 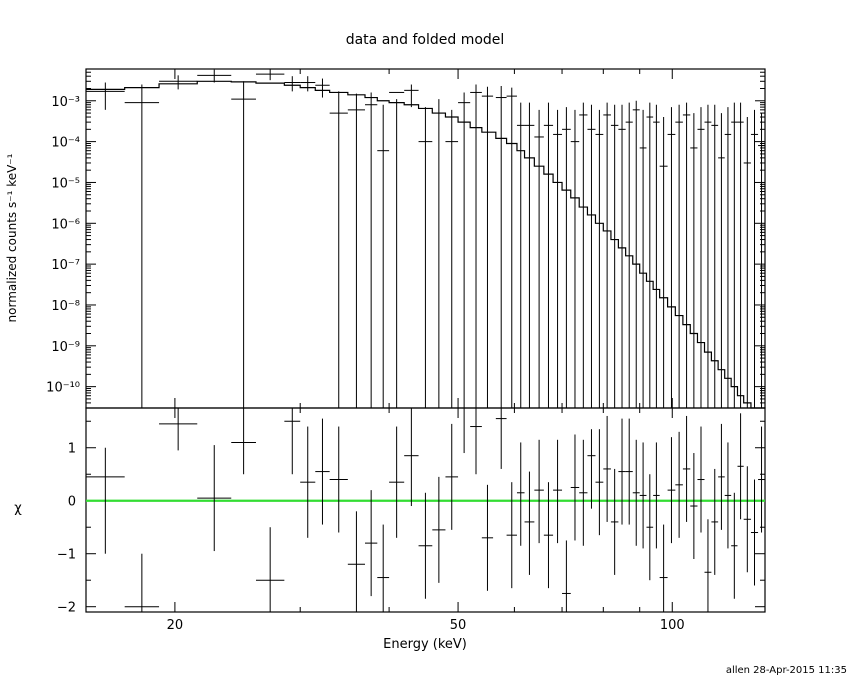 I want to click on residual-ylabel: χ, so click(x=18, y=508).